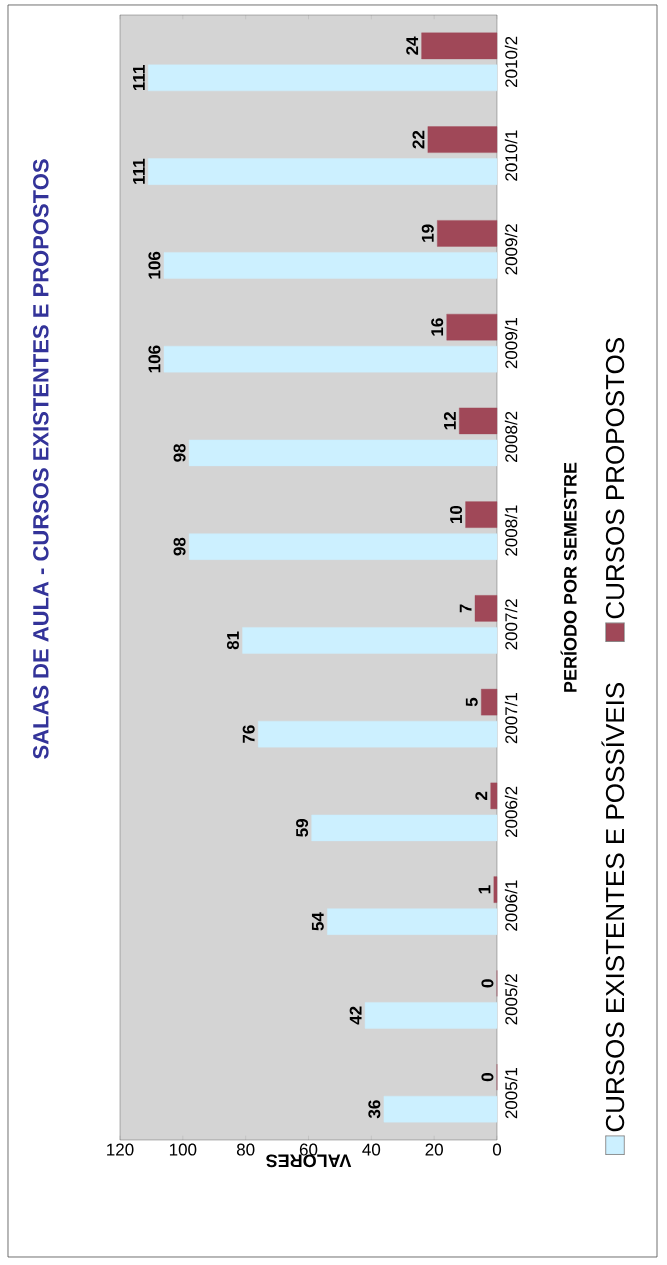 The height and width of the screenshot is (1265, 667). I want to click on y-tick-label: 2005/1, so click(511, 1093).